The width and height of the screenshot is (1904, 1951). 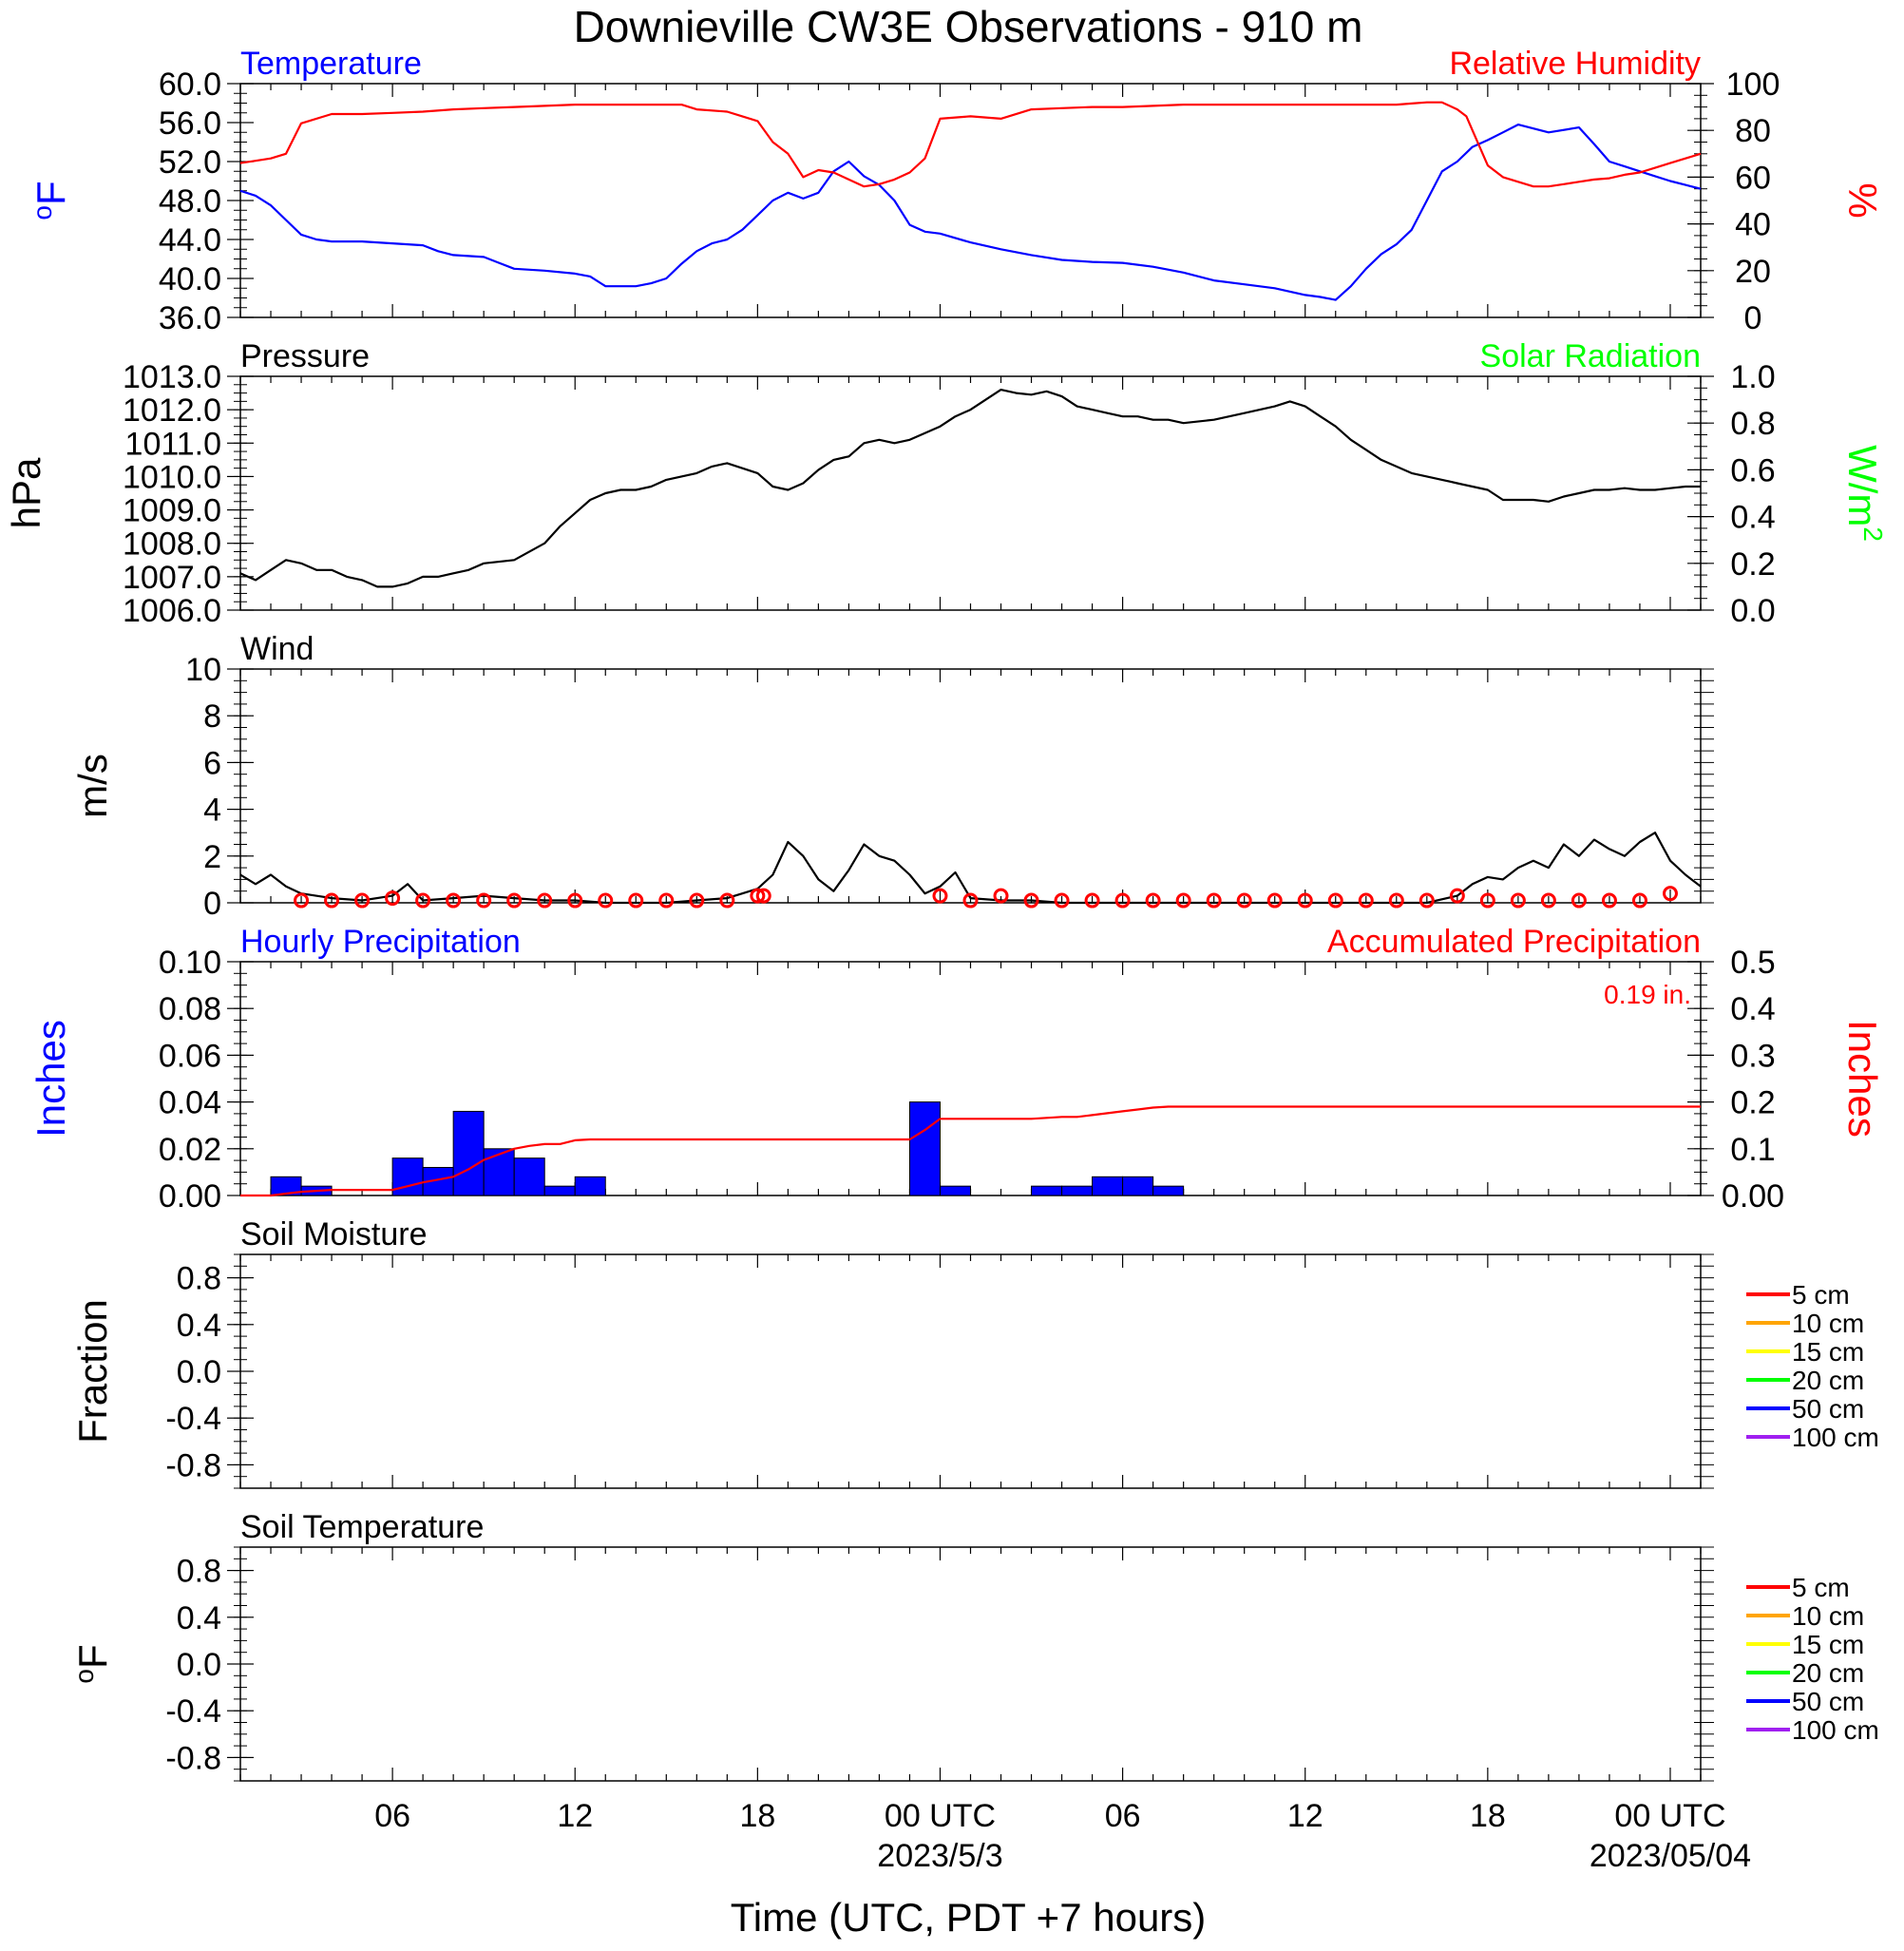 I want to click on legend-label: 15 cm, so click(x=1828, y=1352).